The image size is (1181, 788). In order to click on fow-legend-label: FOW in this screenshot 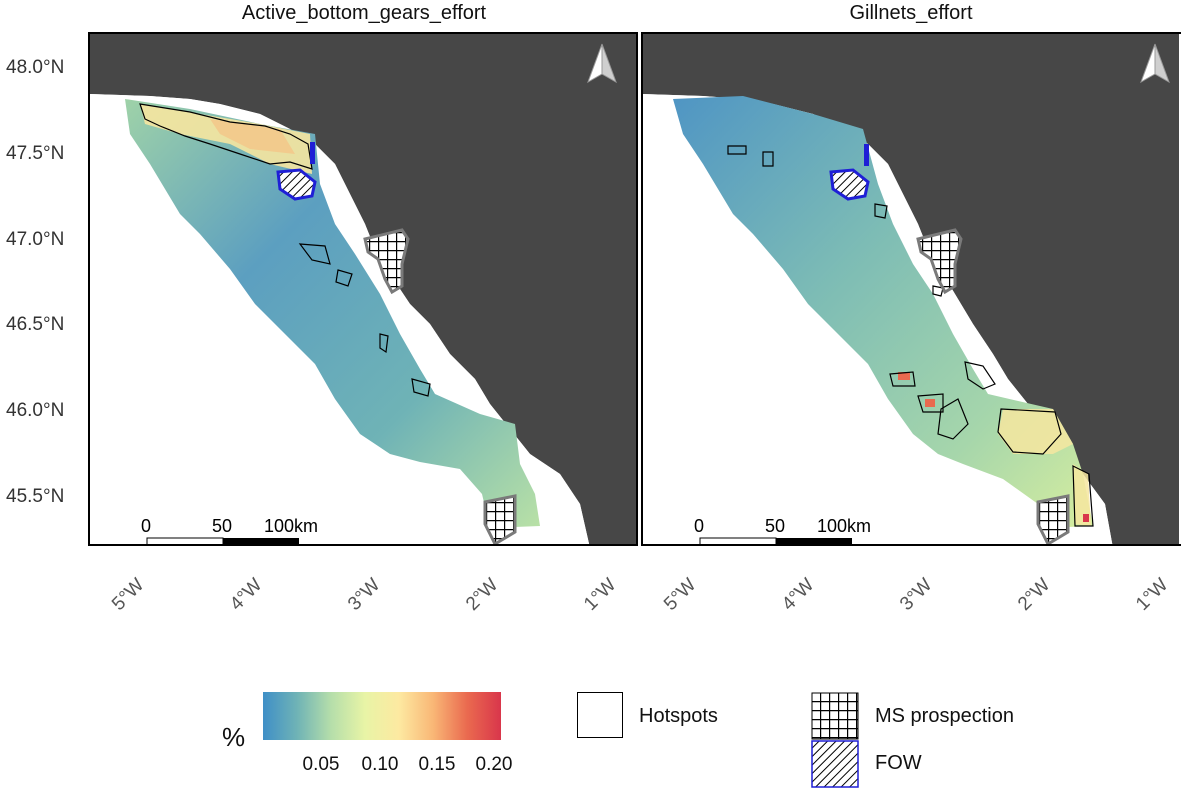, I will do `click(898, 763)`.